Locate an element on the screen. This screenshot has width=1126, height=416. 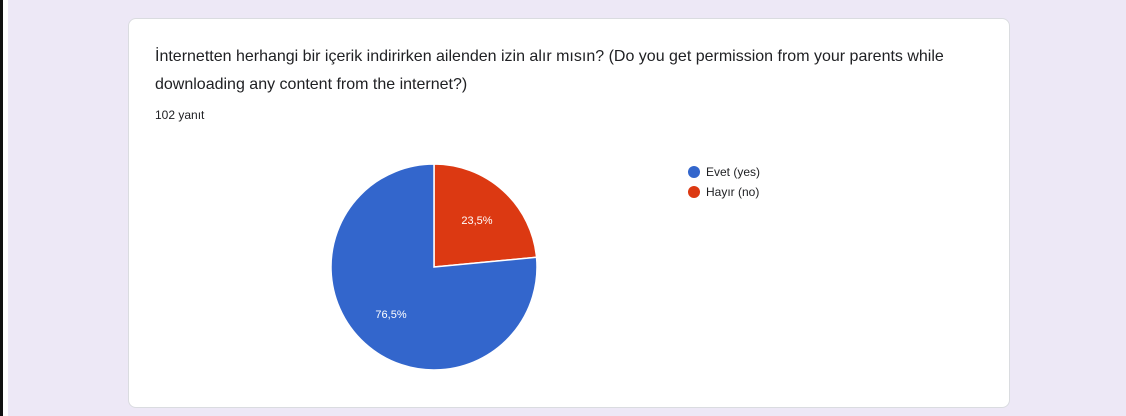
legend-swatch-no is located at coordinates (694, 192).